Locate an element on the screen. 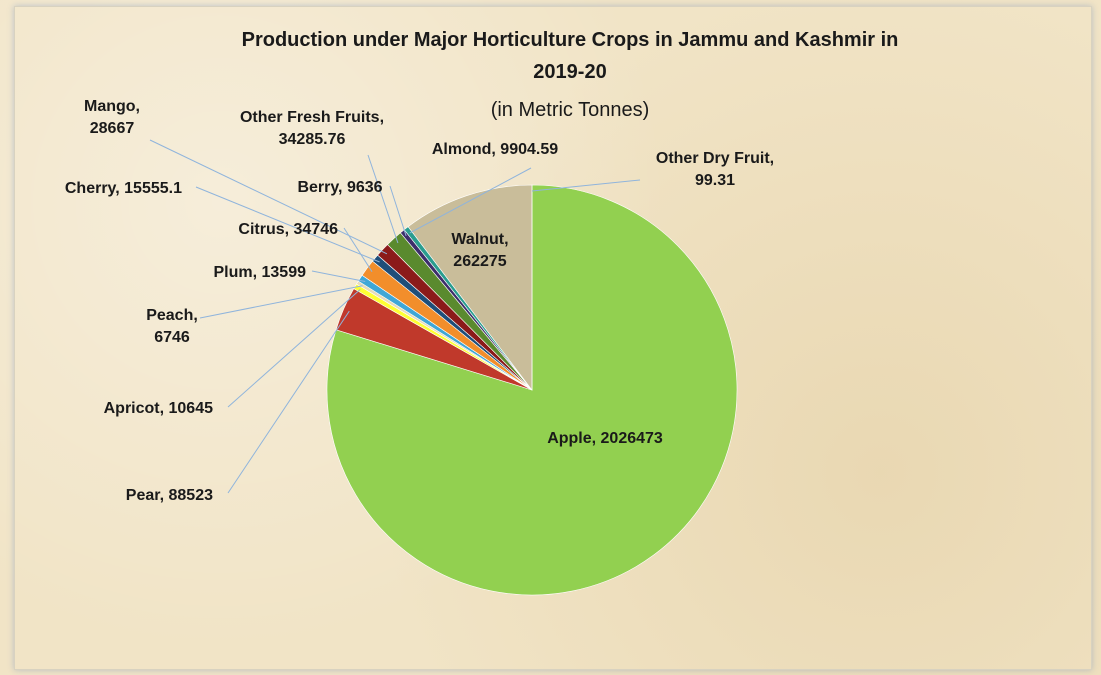 Image resolution: width=1101 pixels, height=675 pixels. leader-line-berry is located at coordinates (398, 211).